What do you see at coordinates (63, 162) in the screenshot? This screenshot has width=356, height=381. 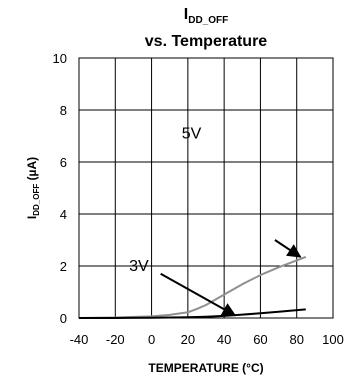 I see `y-tick-label: 6` at bounding box center [63, 162].